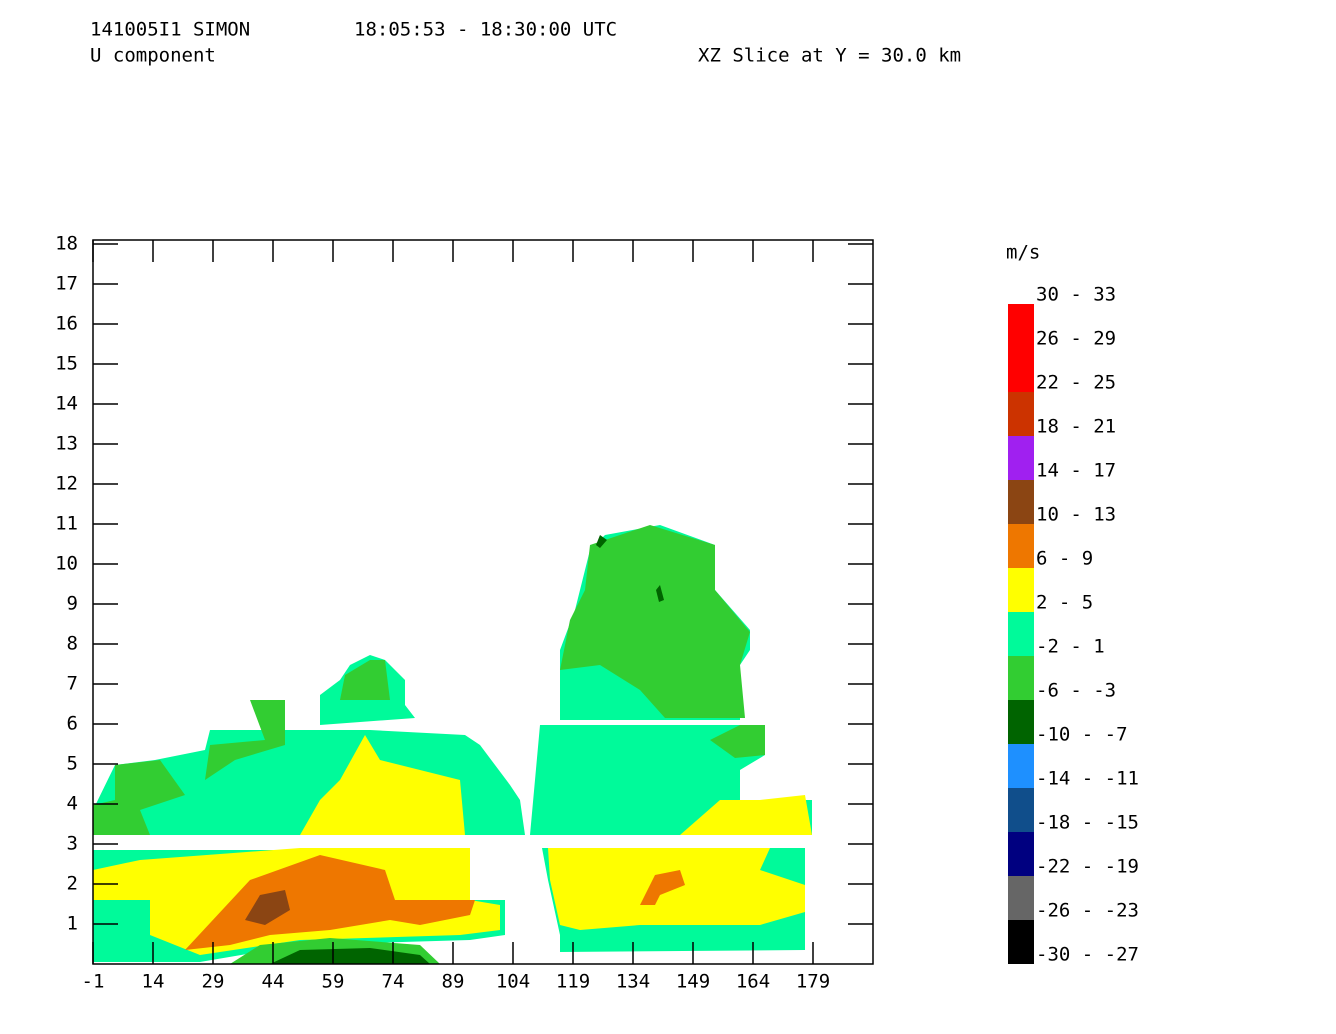 Image resolution: width=1336 pixels, height=1034 pixels. What do you see at coordinates (393, 982) in the screenshot?
I see `x-tick-label: 74` at bounding box center [393, 982].